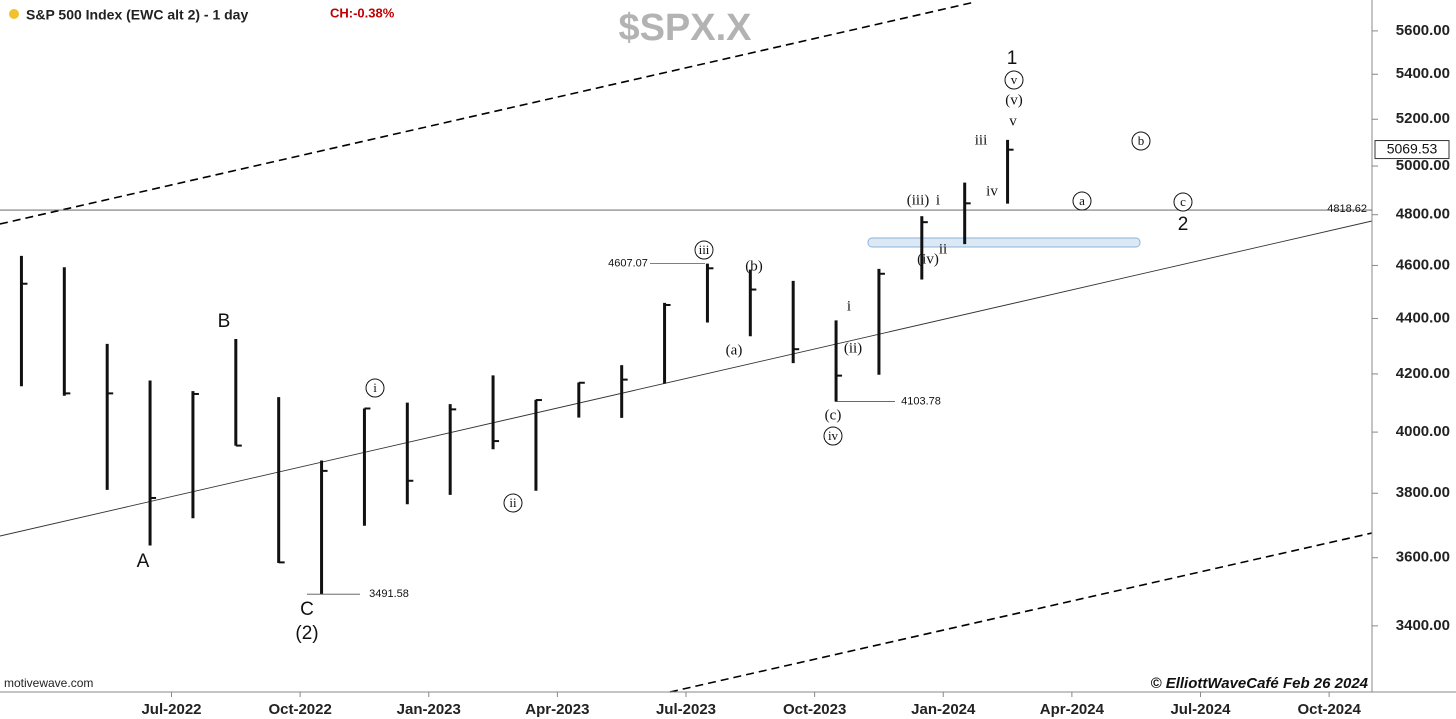  I want to click on support-zone, so click(1004, 242).